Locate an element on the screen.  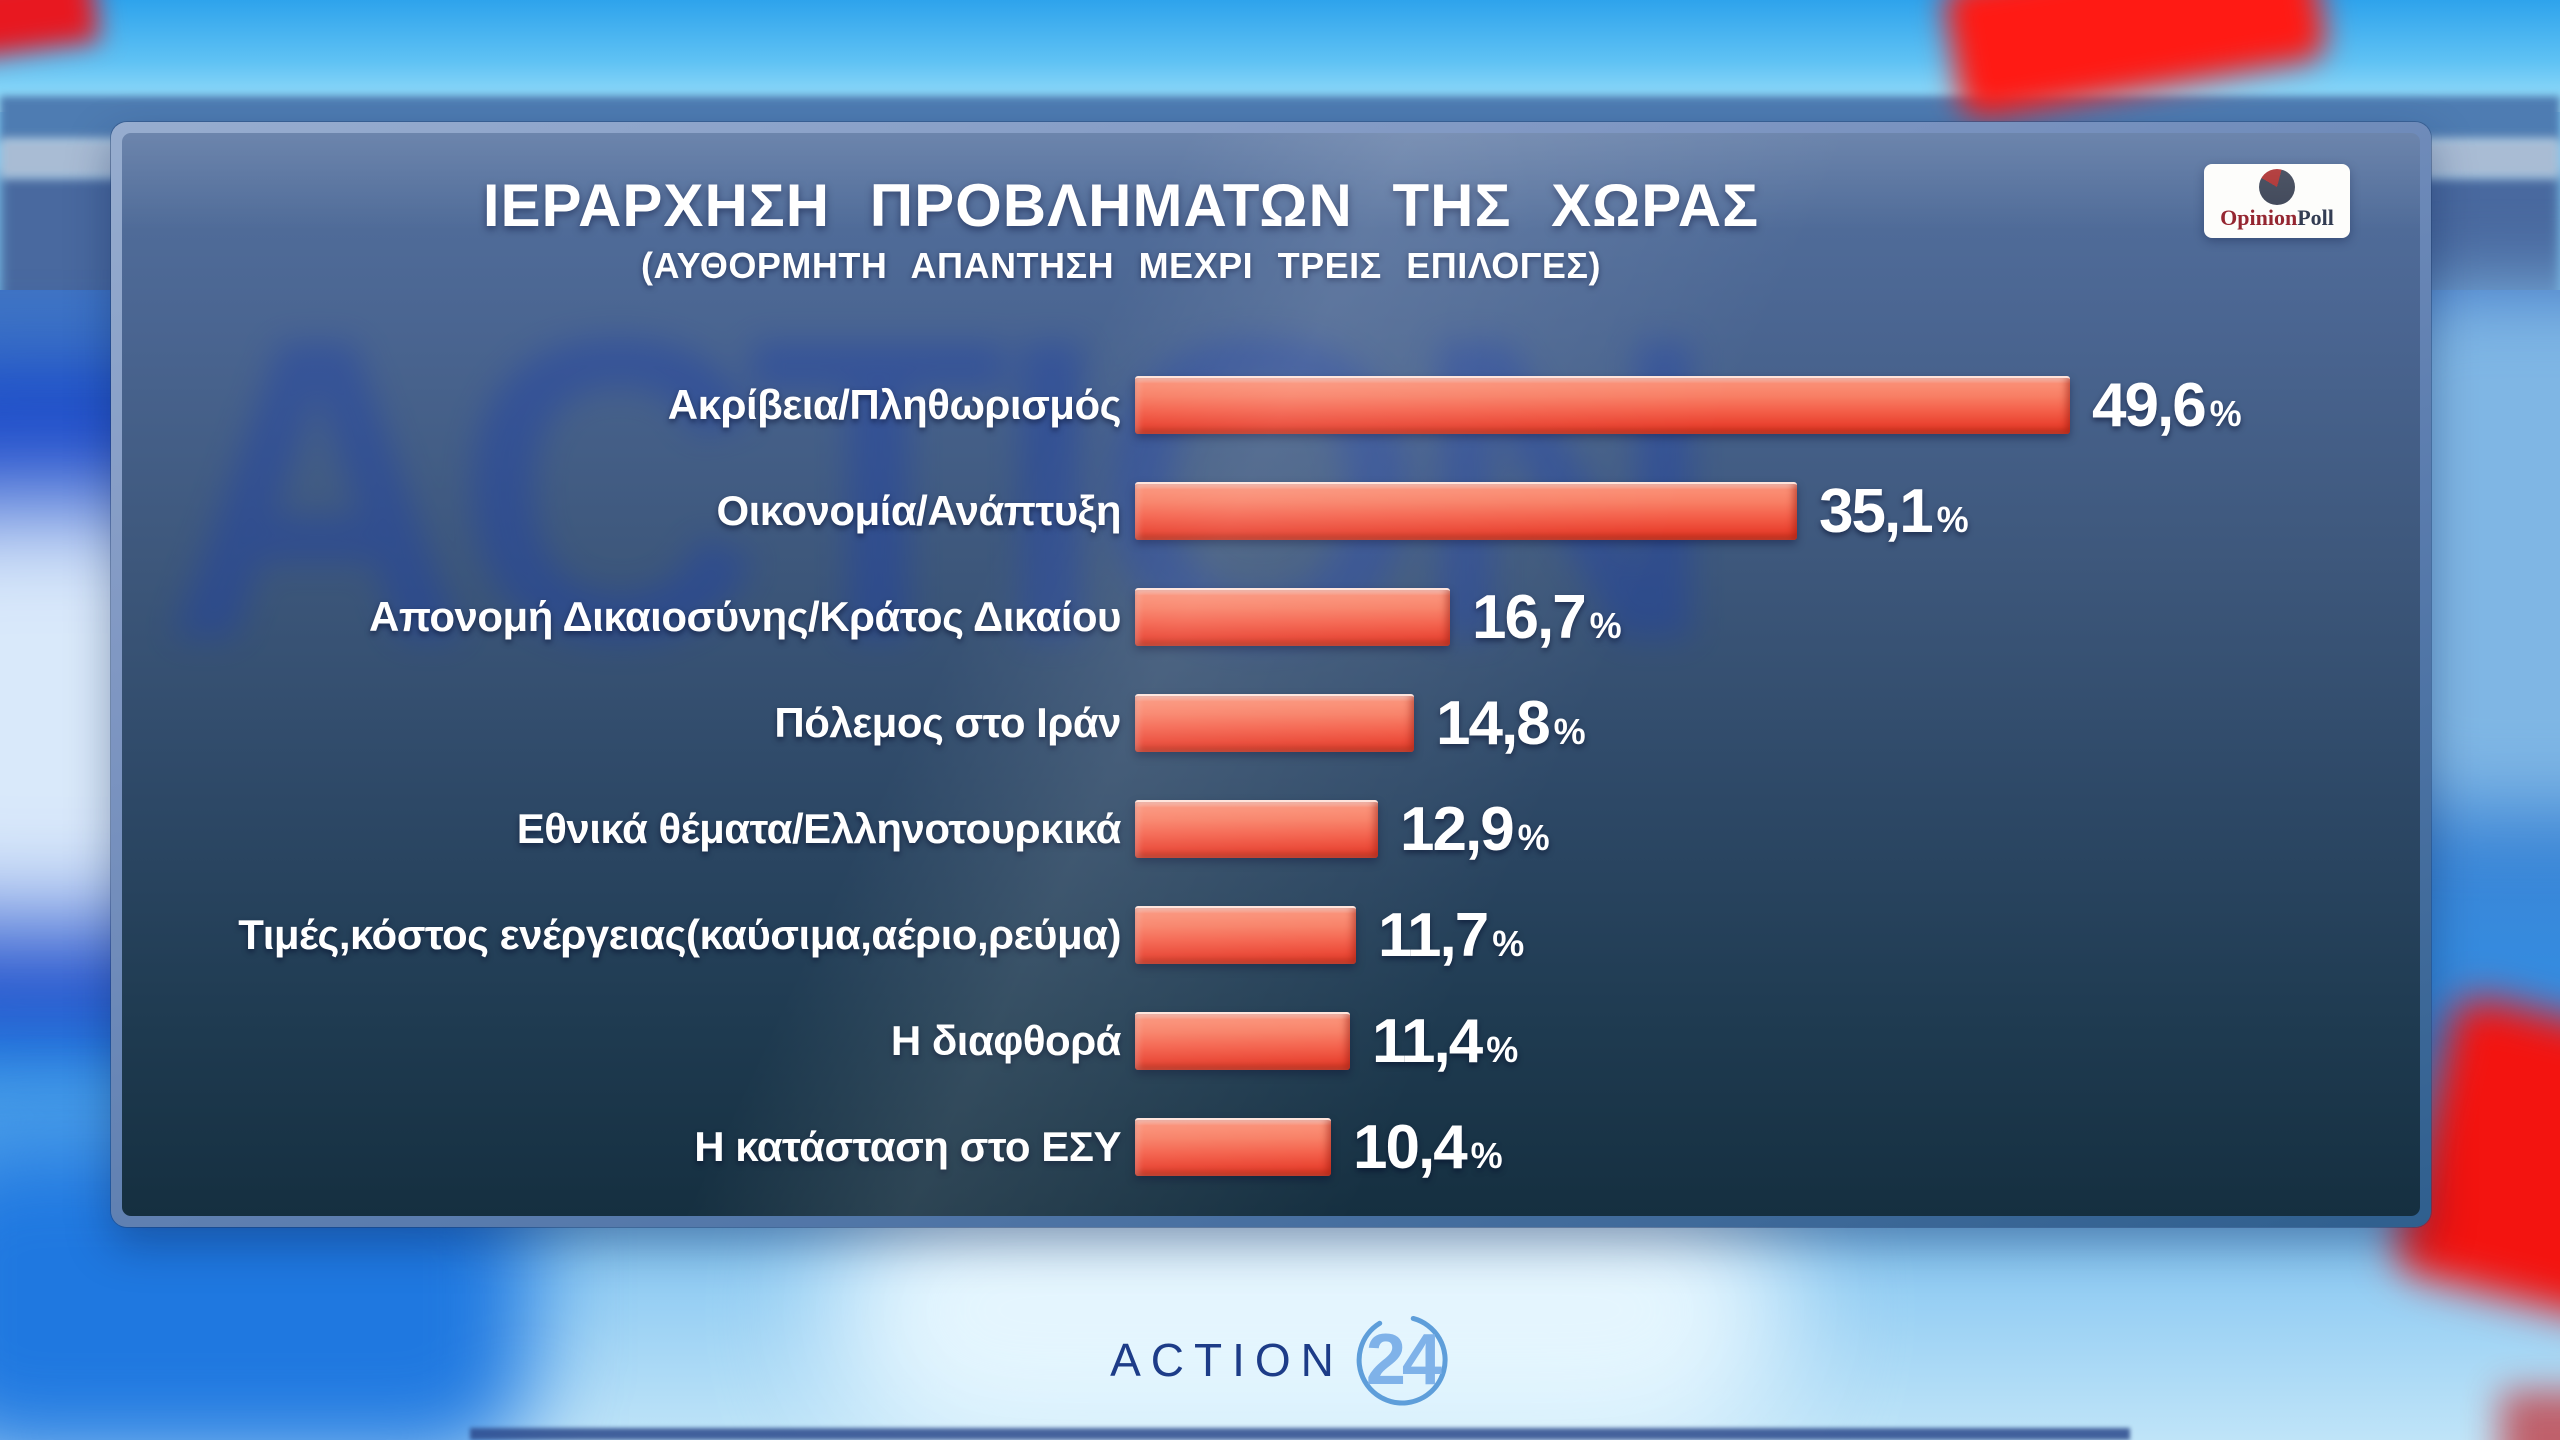
value-label: 16,7% is located at coordinates (1547, 617).